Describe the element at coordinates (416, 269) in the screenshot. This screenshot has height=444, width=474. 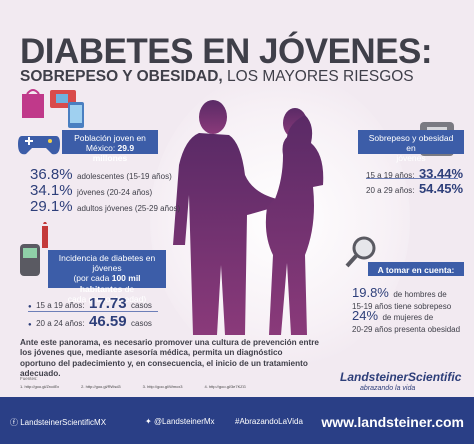
I see `consider-box: A tomar en cuenta:` at that location.